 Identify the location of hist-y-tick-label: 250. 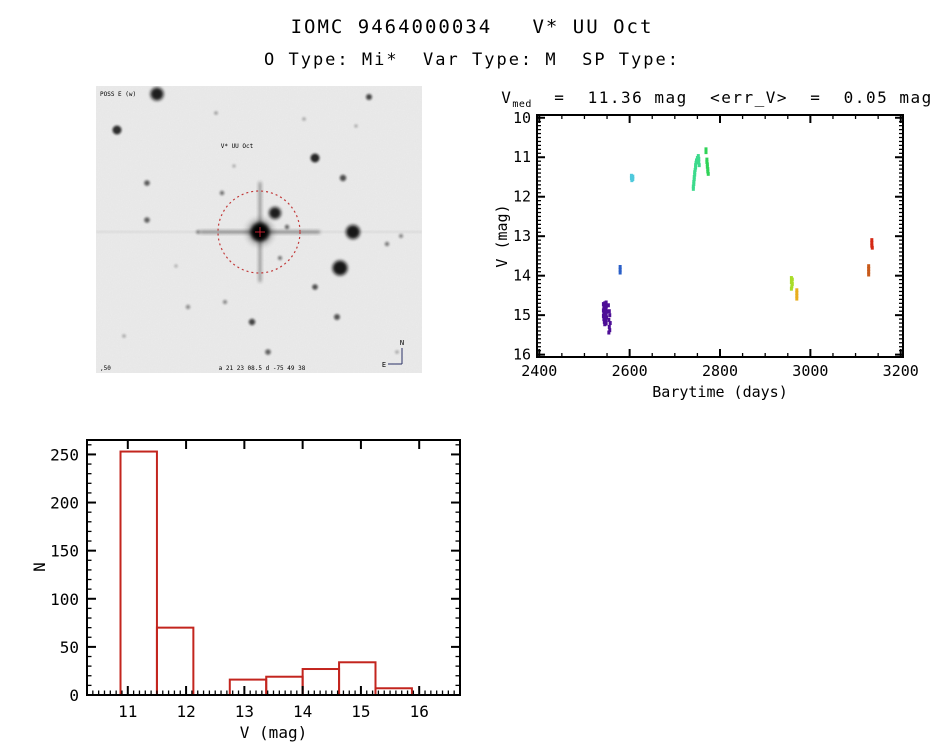
(64, 454).